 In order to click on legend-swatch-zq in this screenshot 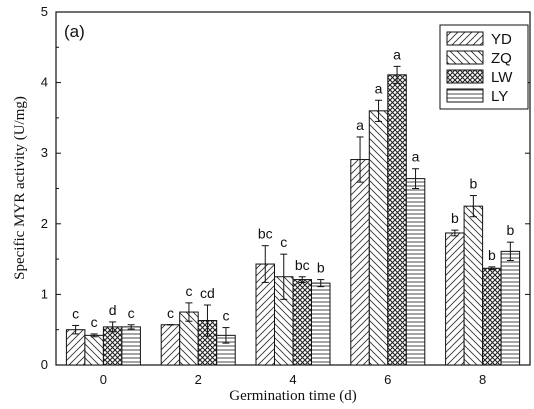, I will do `click(465, 57)`.